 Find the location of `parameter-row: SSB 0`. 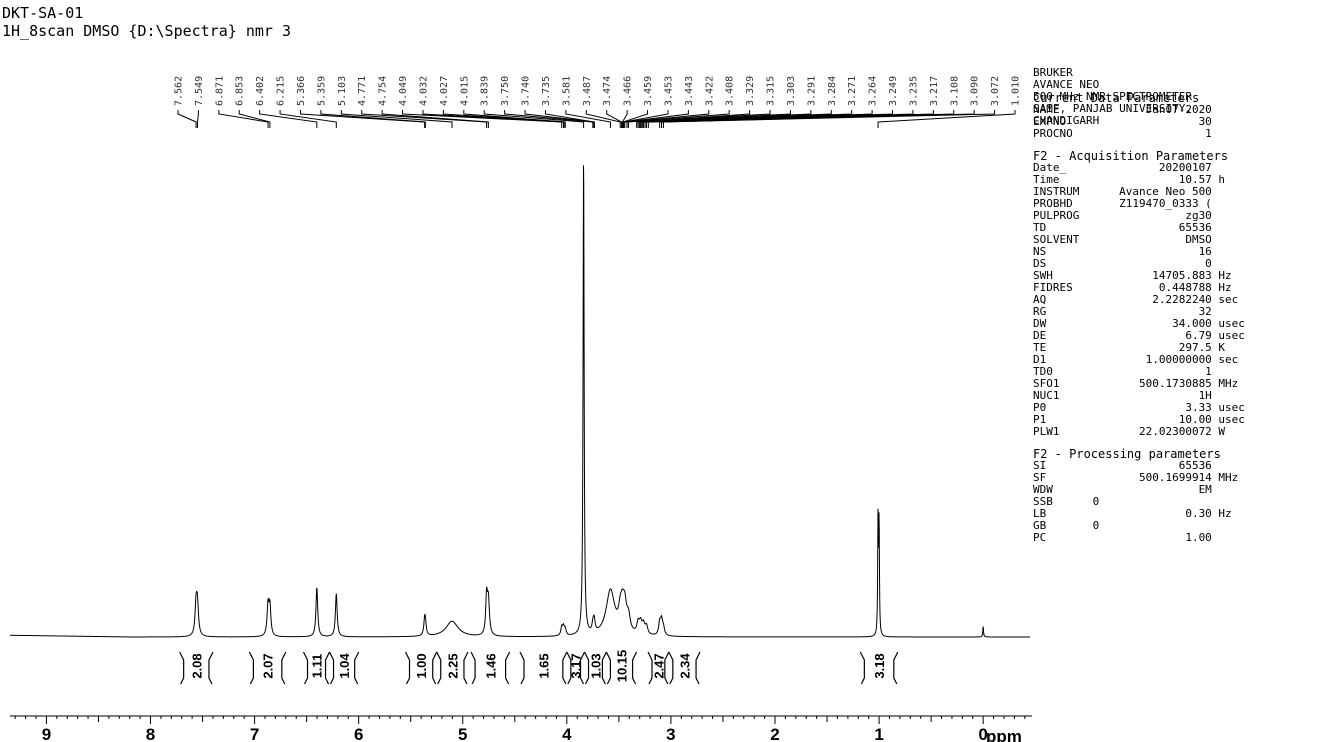

parameter-row: SSB 0 is located at coordinates (1066, 501).